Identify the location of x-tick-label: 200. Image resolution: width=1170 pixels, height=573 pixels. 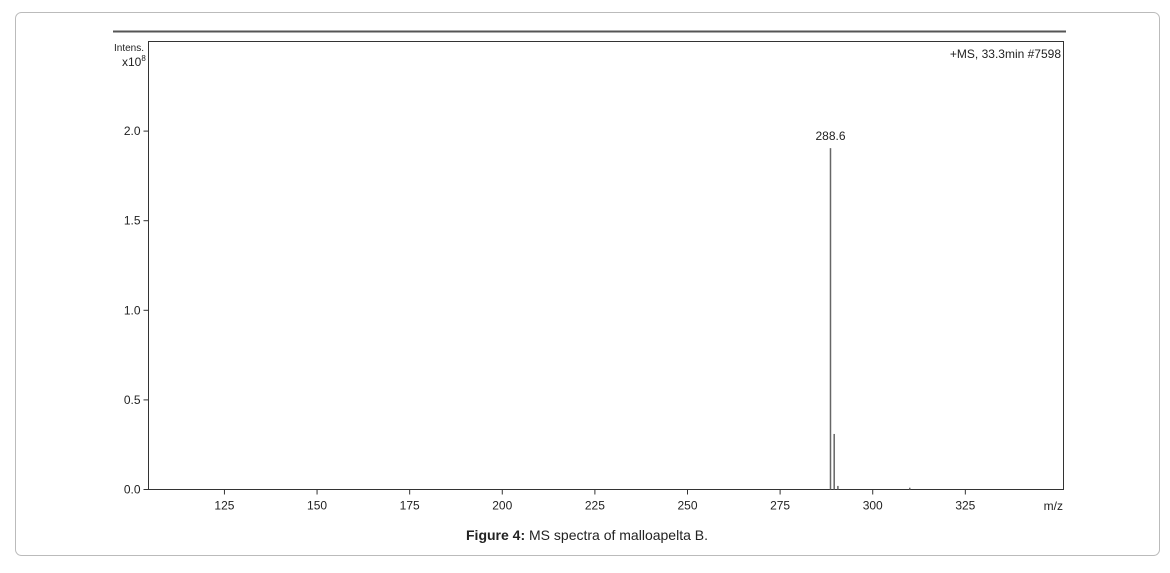
(502, 506).